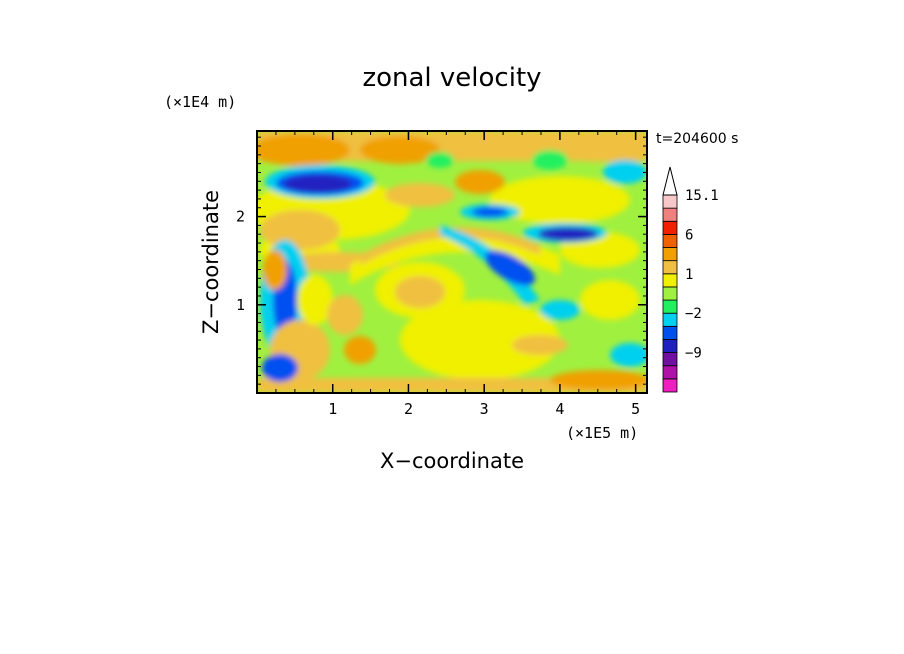 This screenshot has height=654, width=904. What do you see at coordinates (602, 433) in the screenshot?
I see `x-scale-label: (×1E5 m)` at bounding box center [602, 433].